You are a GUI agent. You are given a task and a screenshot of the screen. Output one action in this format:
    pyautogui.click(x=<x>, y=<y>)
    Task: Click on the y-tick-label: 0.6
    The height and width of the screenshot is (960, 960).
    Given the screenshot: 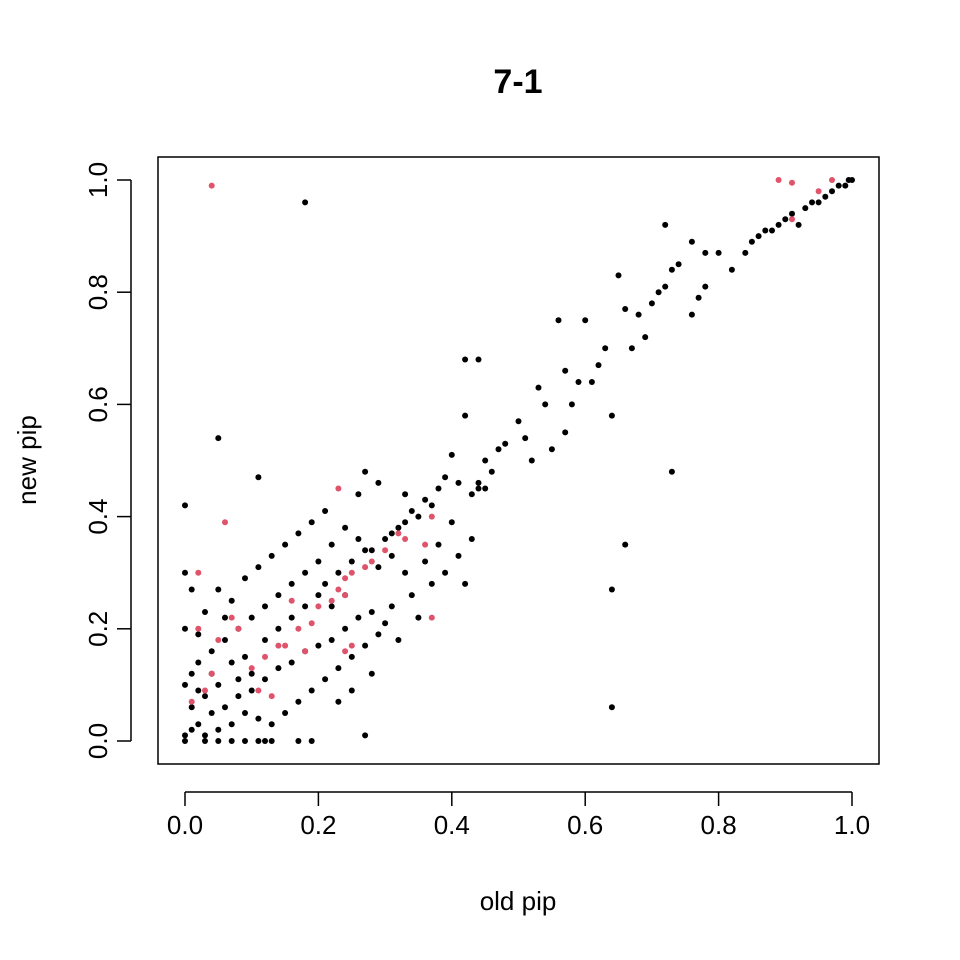 What is the action you would take?
    pyautogui.click(x=98, y=404)
    